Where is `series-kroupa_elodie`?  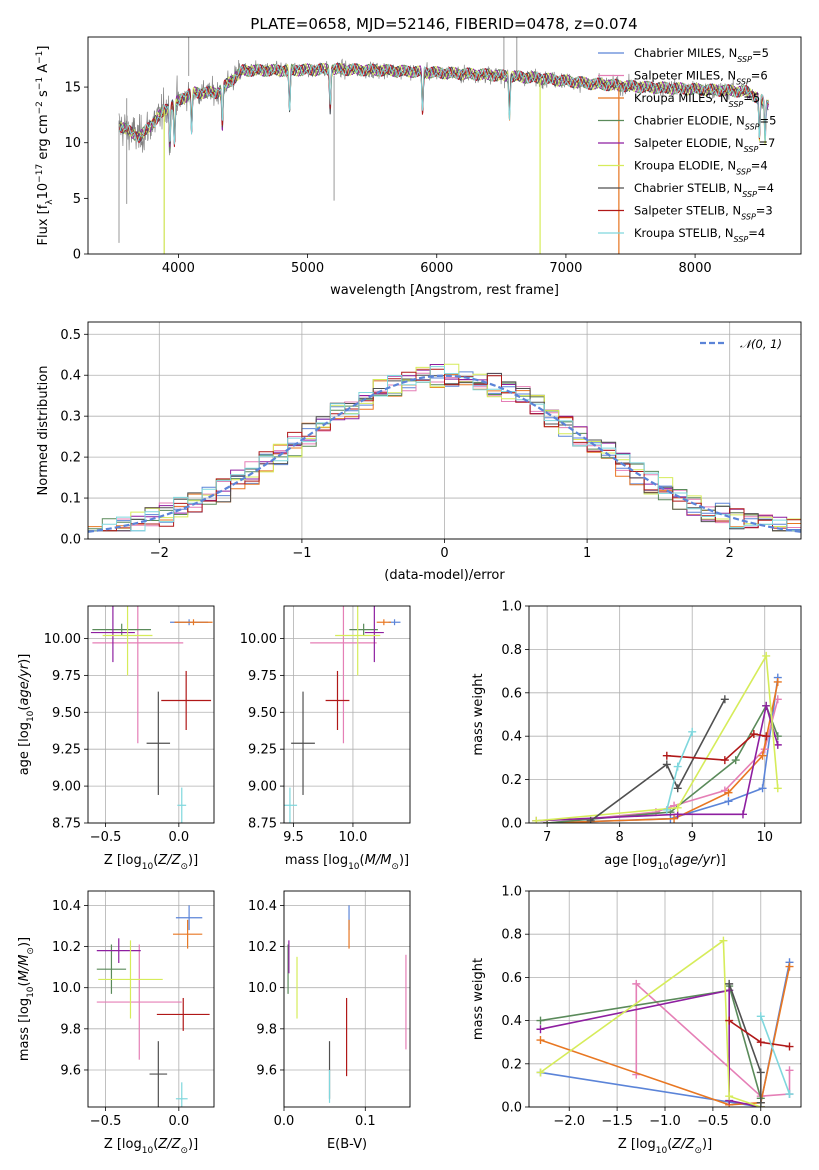
series-kroupa_elodie is located at coordinates (657, 737).